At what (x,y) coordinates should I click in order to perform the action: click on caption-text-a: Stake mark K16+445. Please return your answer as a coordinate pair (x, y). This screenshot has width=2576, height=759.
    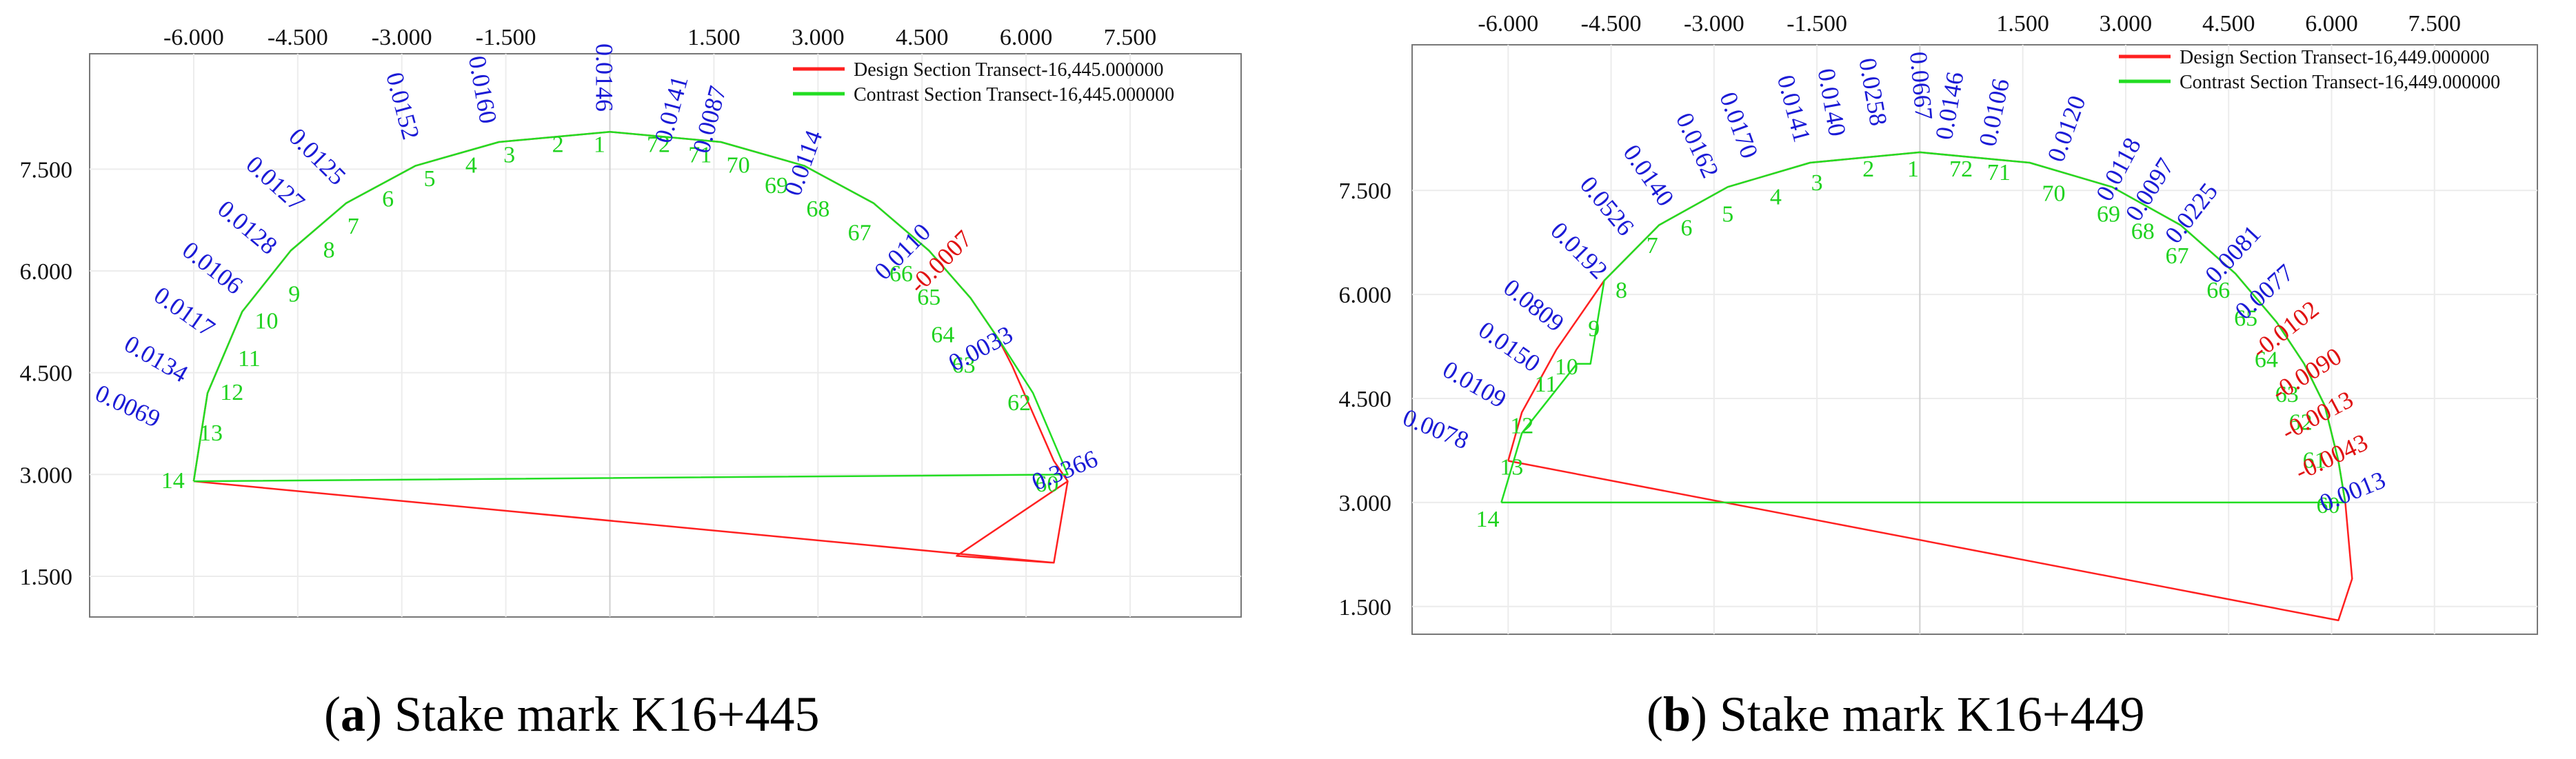
    Looking at the image, I should click on (607, 714).